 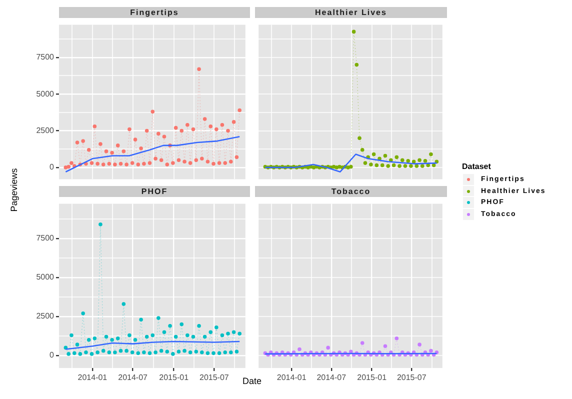 What do you see at coordinates (477, 166) in the screenshot?
I see `legend-title: Dataset` at bounding box center [477, 166].